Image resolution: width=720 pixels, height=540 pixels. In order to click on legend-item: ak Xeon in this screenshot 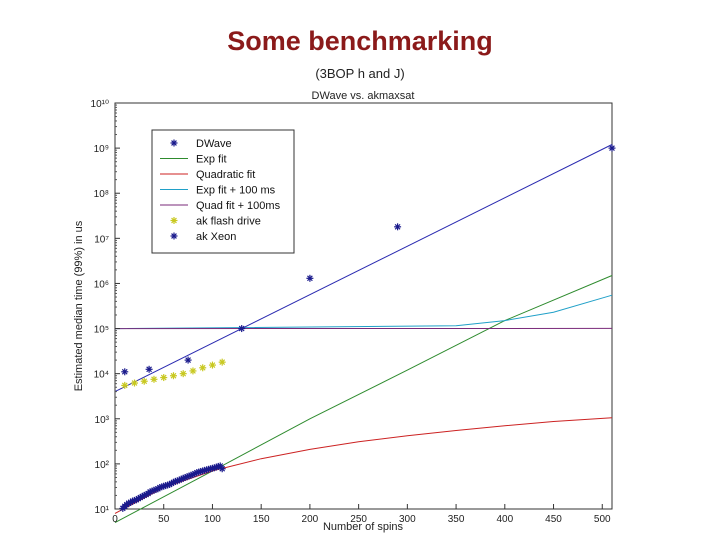, I will do `click(203, 237)`.